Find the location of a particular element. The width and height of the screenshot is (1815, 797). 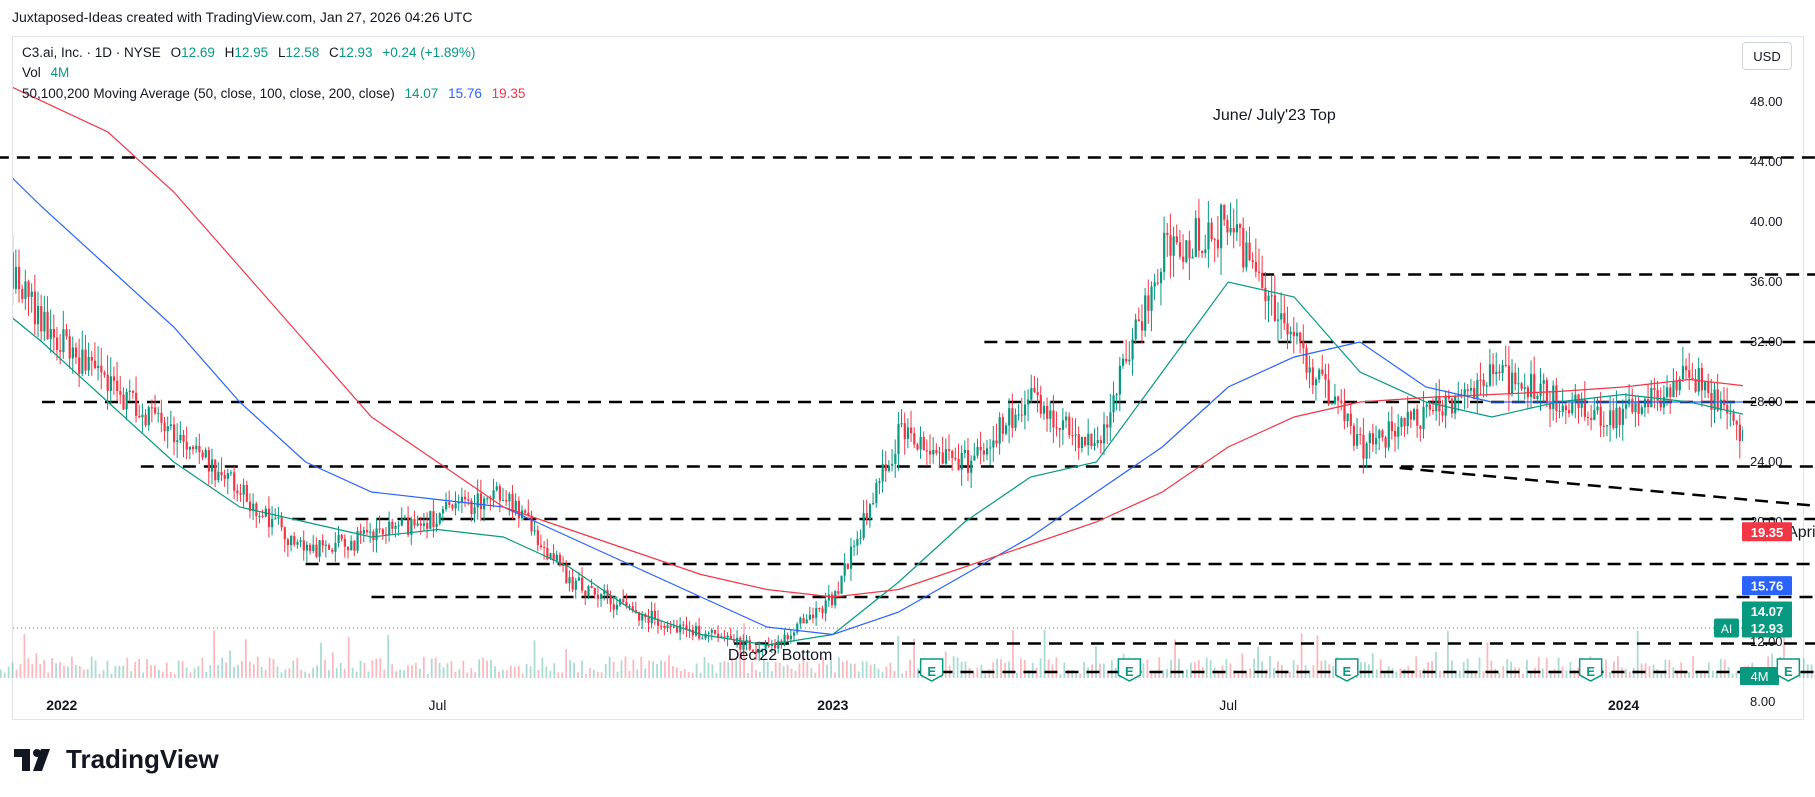

tradingview-logo: TradingView is located at coordinates (116, 759).